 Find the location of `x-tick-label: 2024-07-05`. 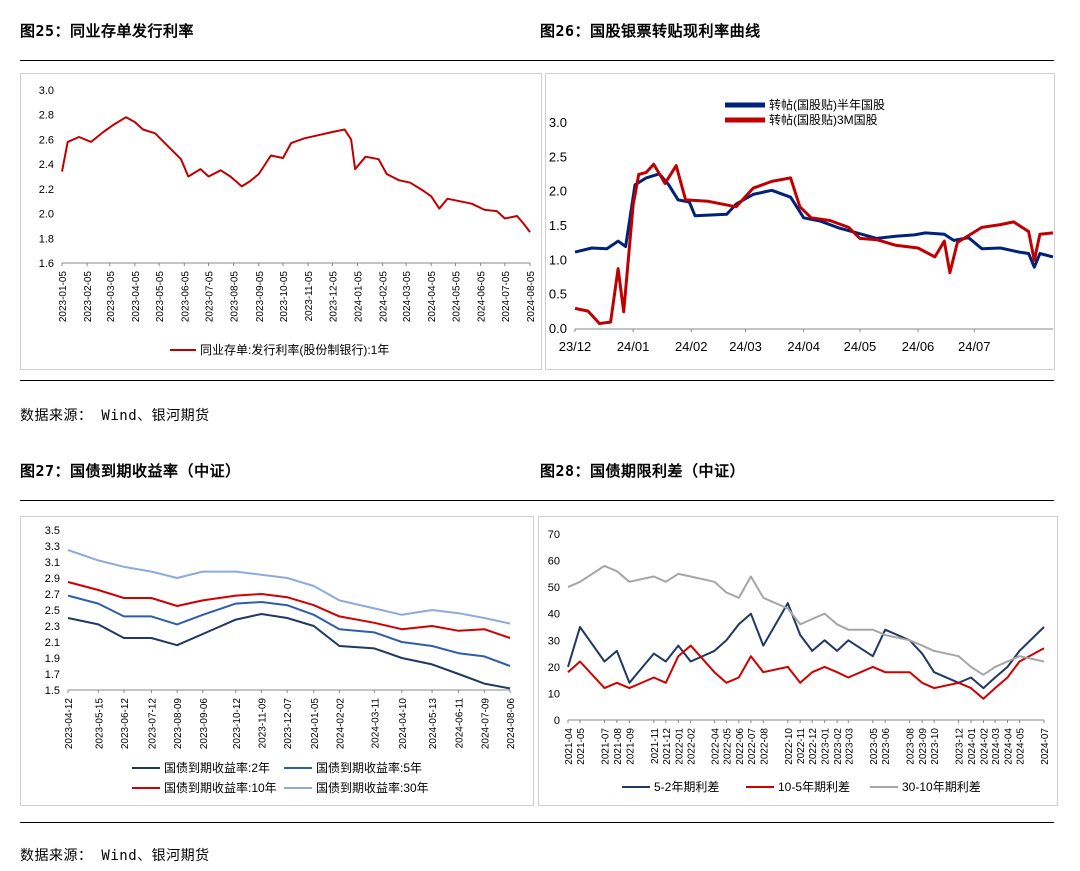

x-tick-label: 2024-07-05 is located at coordinates (506, 297).